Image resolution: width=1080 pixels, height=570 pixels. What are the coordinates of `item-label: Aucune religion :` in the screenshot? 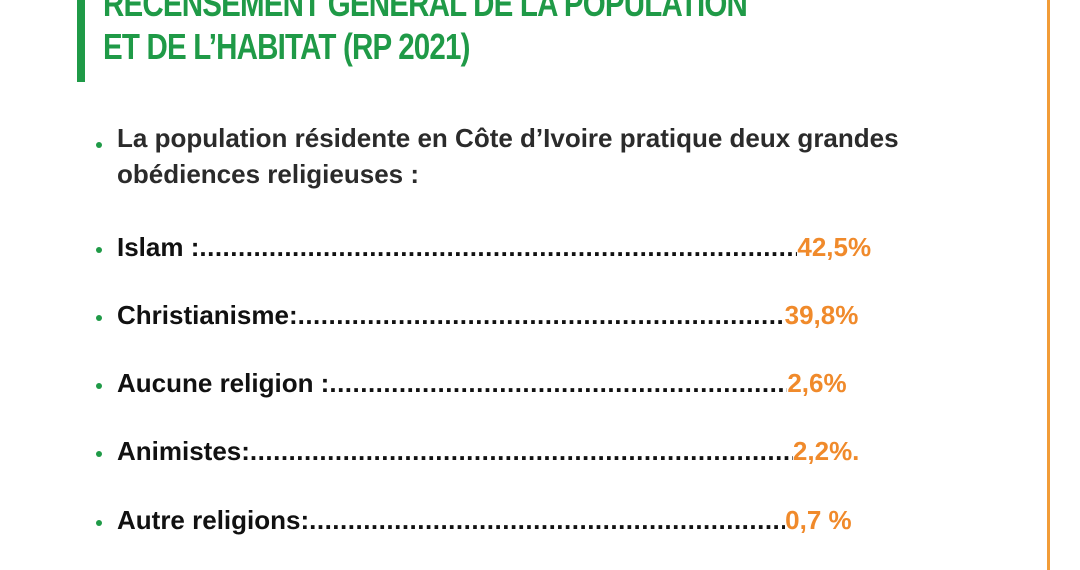 It's located at (223, 383).